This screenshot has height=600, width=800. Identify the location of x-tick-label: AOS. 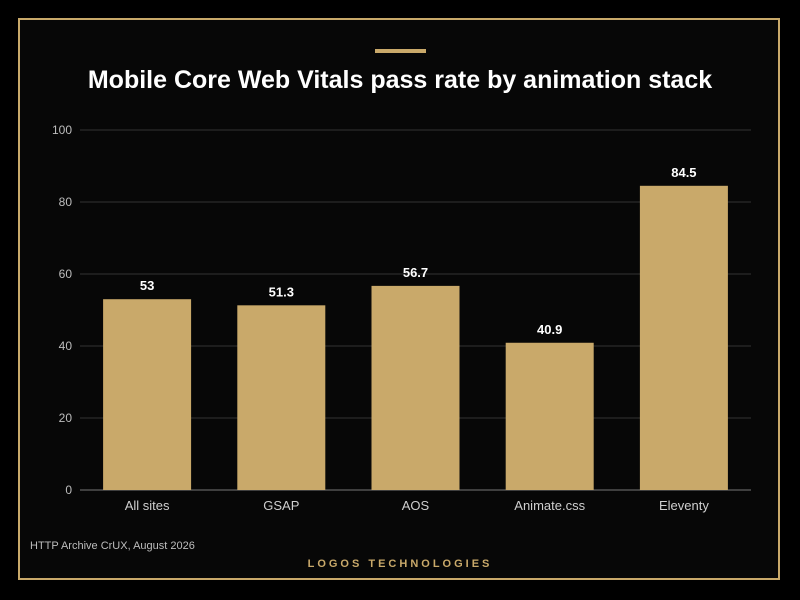
(416, 505).